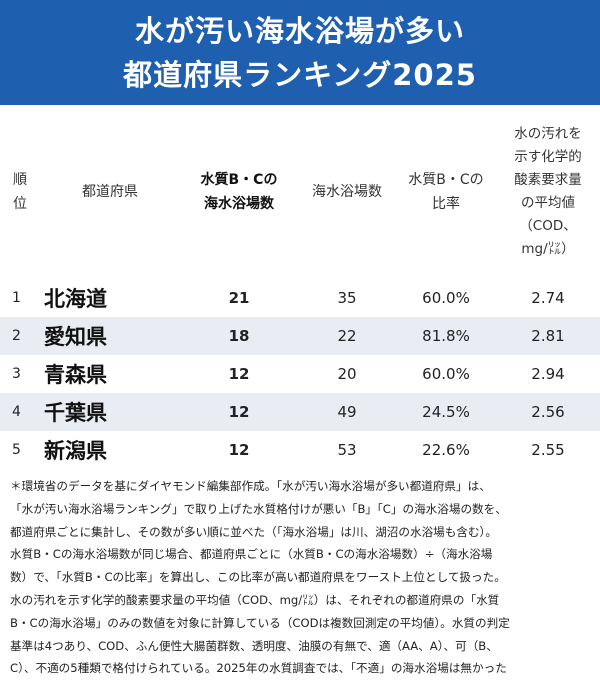 The height and width of the screenshot is (680, 600). What do you see at coordinates (16, 336) in the screenshot?
I see `rank-cell: 2` at bounding box center [16, 336].